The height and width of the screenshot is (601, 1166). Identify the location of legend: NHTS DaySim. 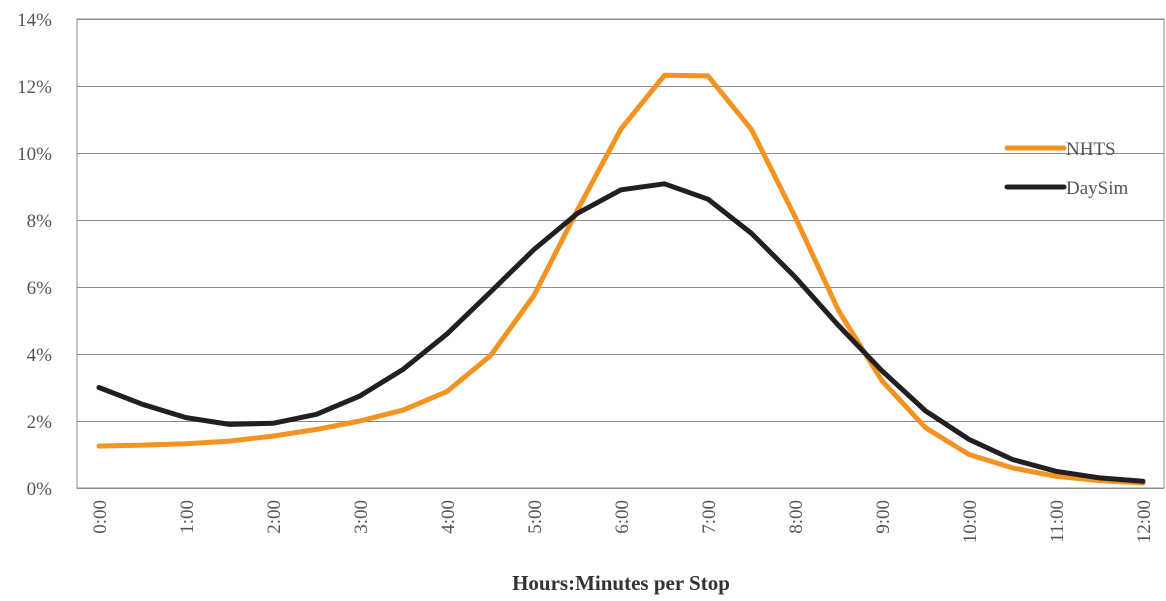
(1066, 169).